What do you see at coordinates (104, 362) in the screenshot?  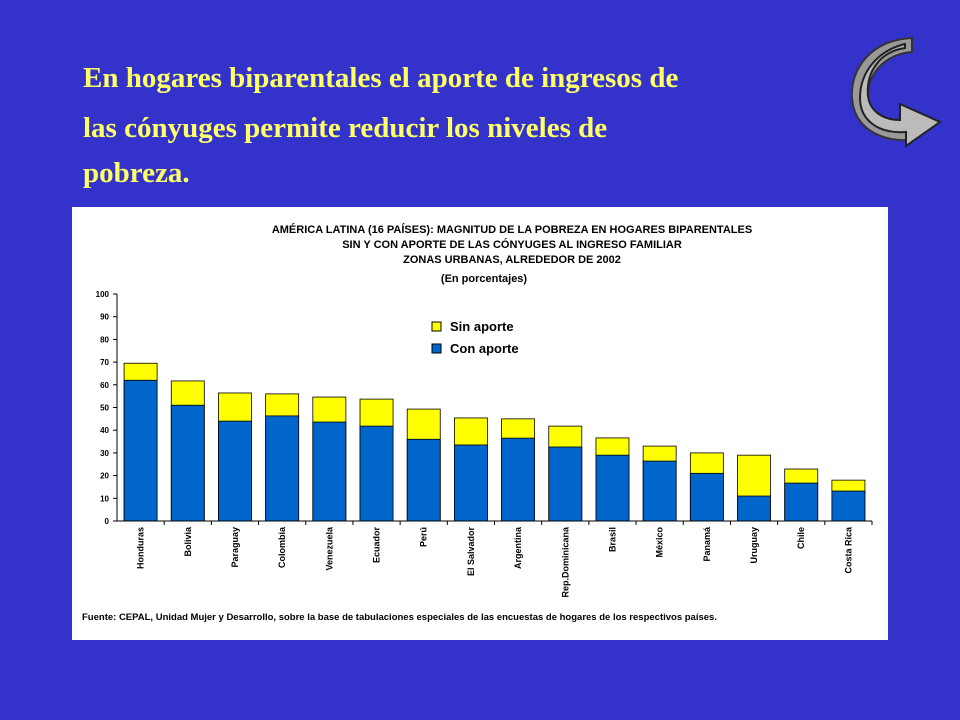 I see `y-tick-label: 70` at bounding box center [104, 362].